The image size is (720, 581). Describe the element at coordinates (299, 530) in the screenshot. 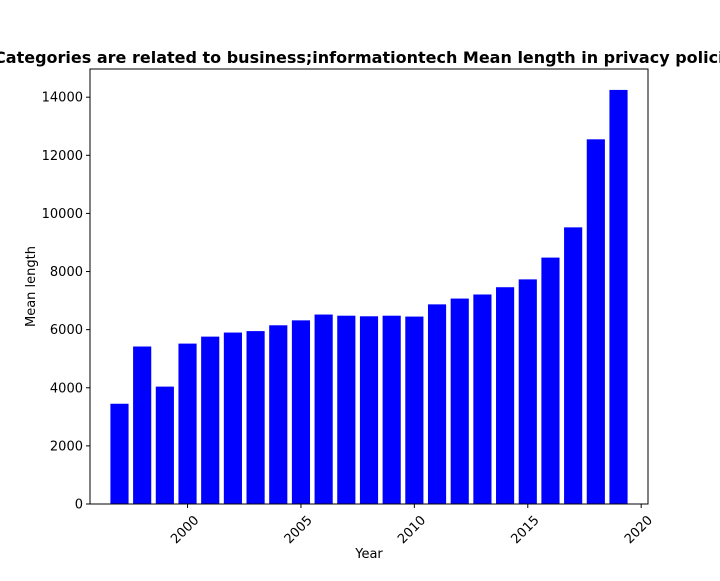

I see `x-tick-label: 2005` at that location.